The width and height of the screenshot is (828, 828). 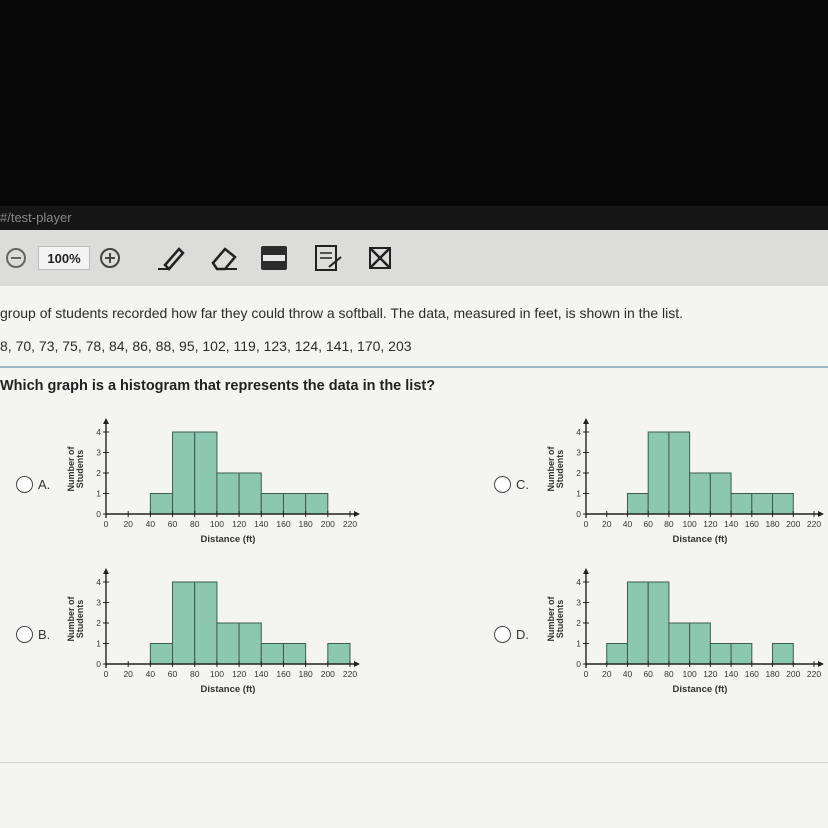 I want to click on radio-b, so click(x=24, y=634).